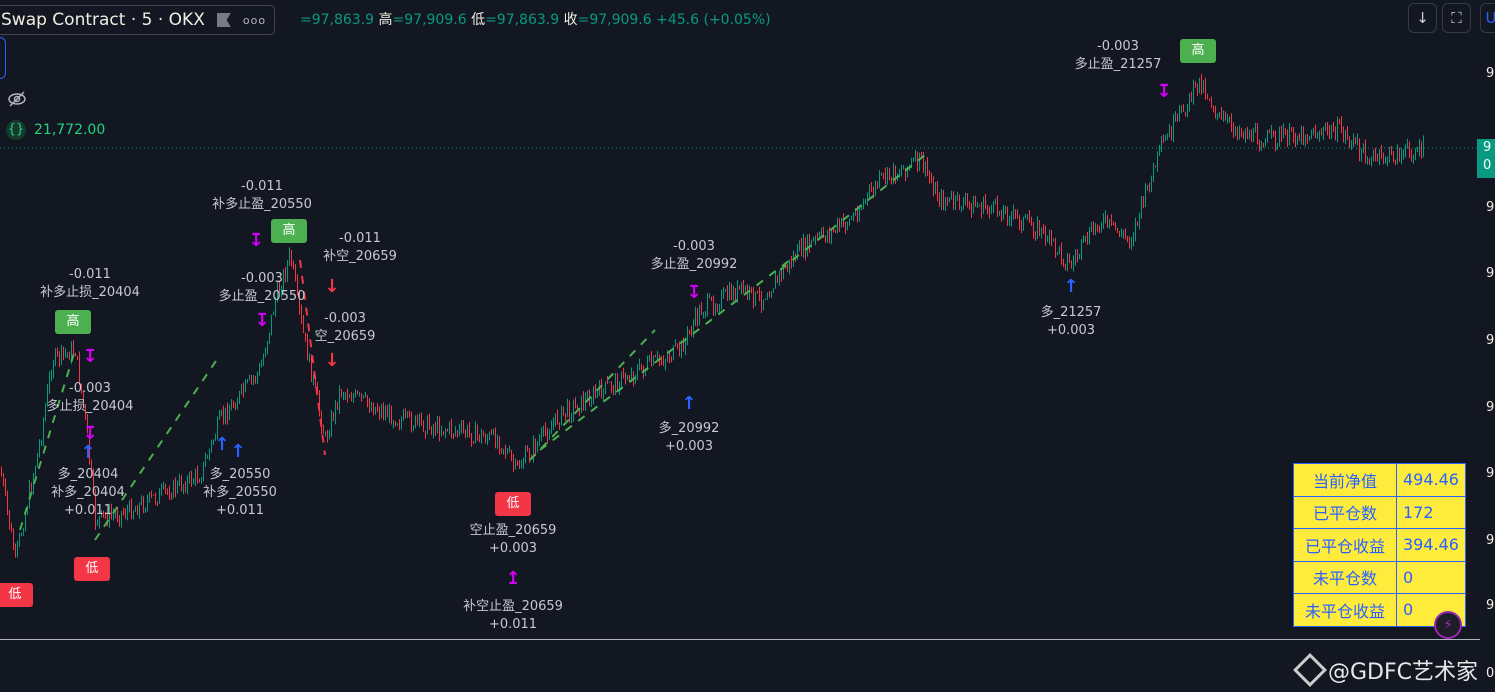 Image resolution: width=1495 pixels, height=692 pixels. I want to click on signal-label: 多_21257 +0.003, so click(1071, 322).